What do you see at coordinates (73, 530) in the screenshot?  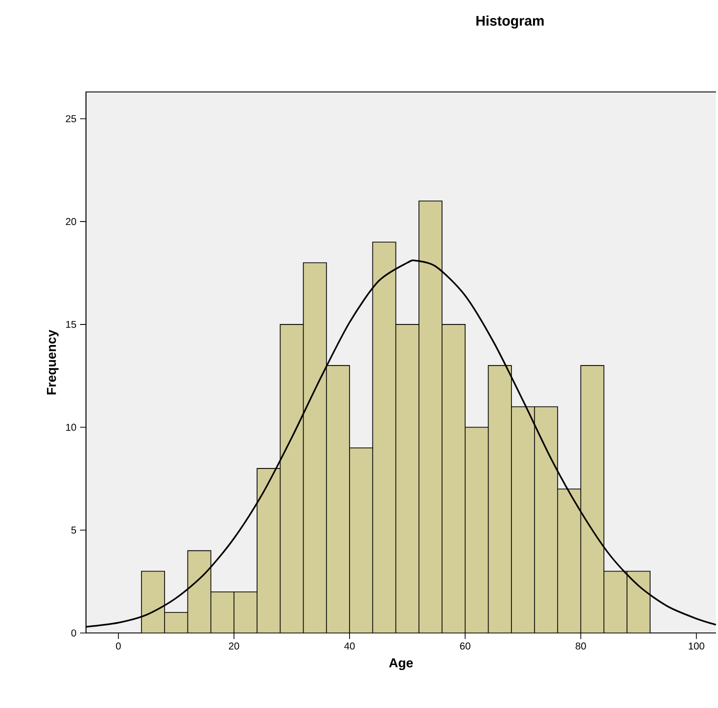 I see `y-tick-label: 5` at bounding box center [73, 530].